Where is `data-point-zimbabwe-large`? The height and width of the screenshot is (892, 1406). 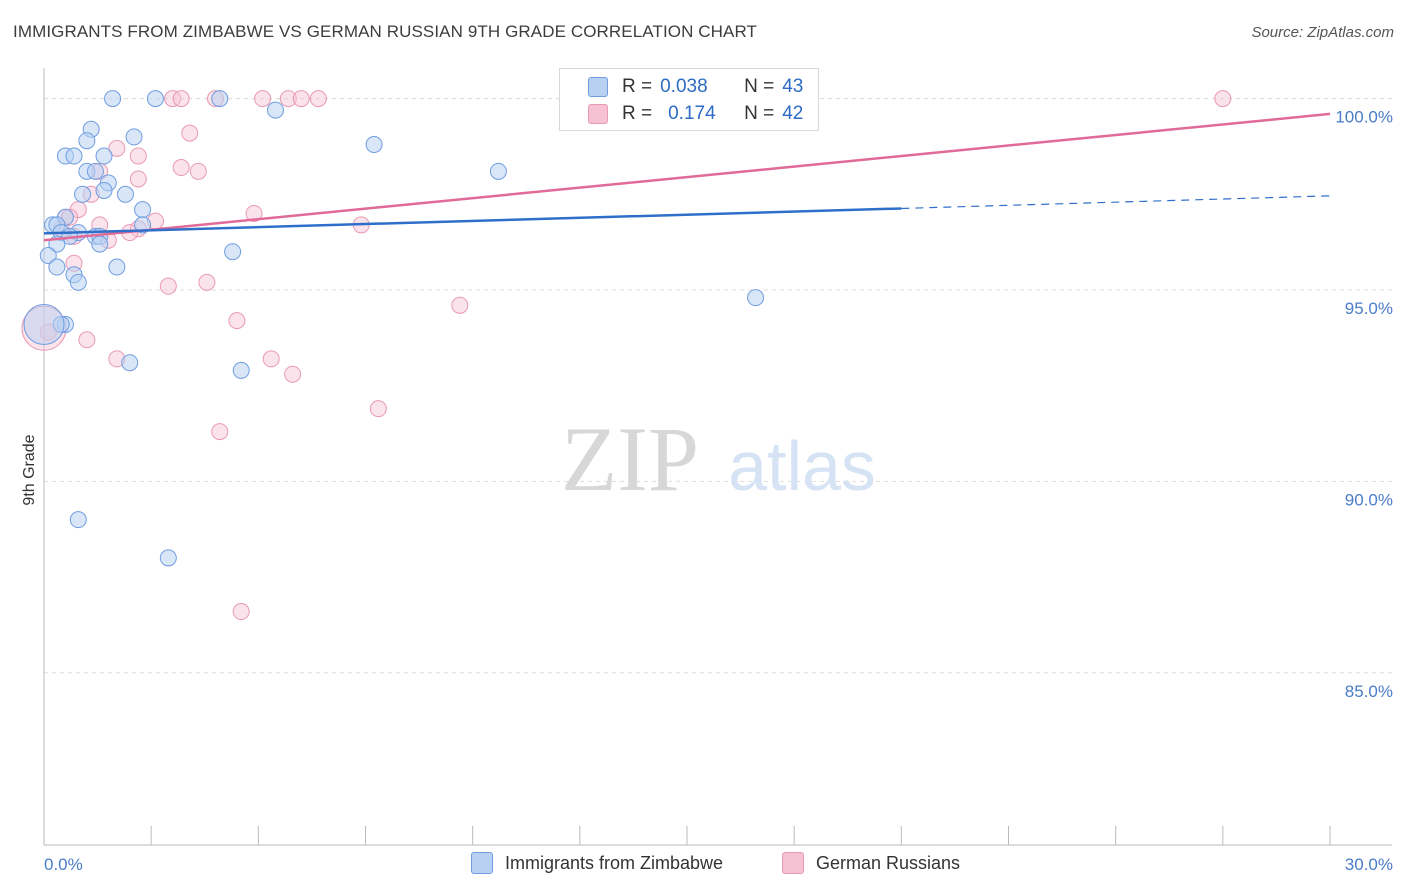
data-point-zimbabwe-large is located at coordinates (44, 324).